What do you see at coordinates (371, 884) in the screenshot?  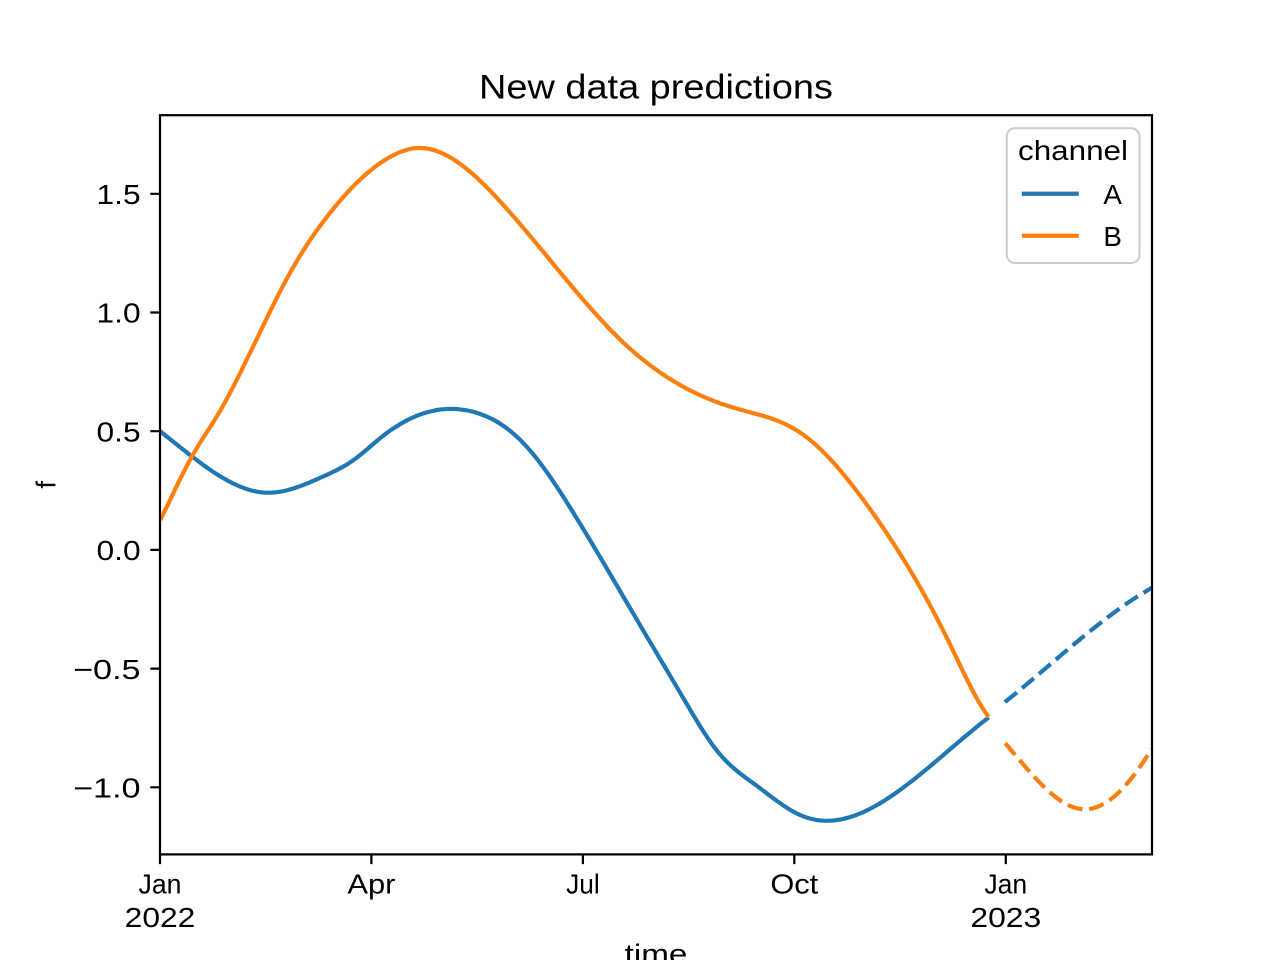 I see `svg-text: Apr` at bounding box center [371, 884].